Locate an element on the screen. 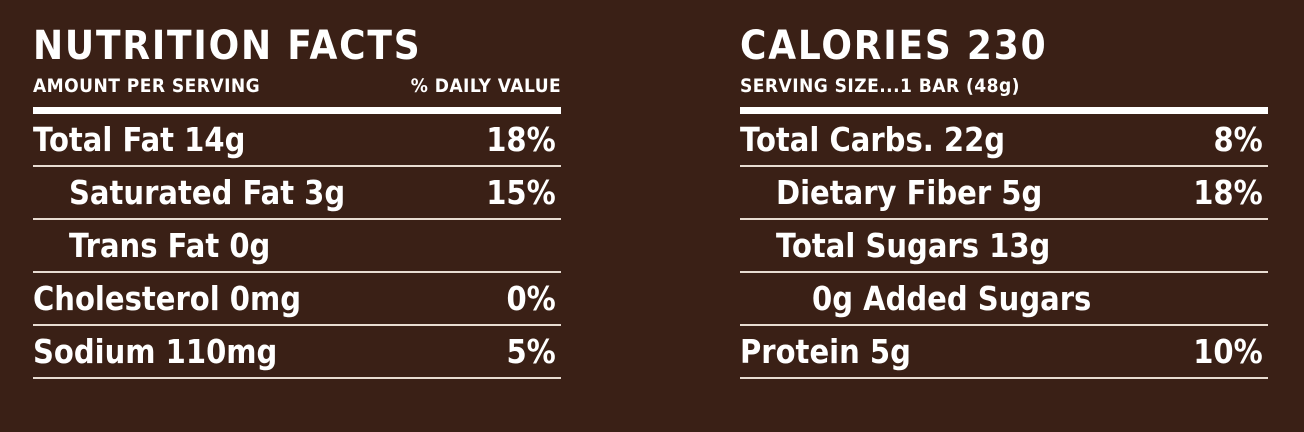 The height and width of the screenshot is (432, 1304). calories-title: CALORIES 230 is located at coordinates (894, 46).